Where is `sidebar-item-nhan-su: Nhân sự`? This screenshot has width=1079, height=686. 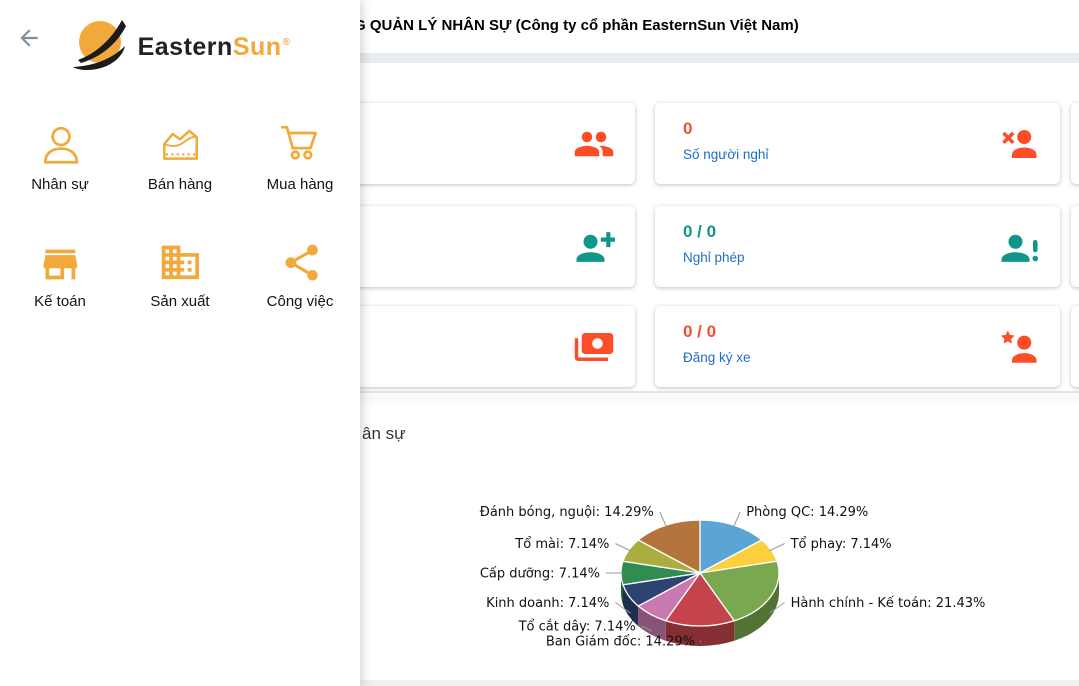 sidebar-item-nhan-su: Nhân sự is located at coordinates (60, 157).